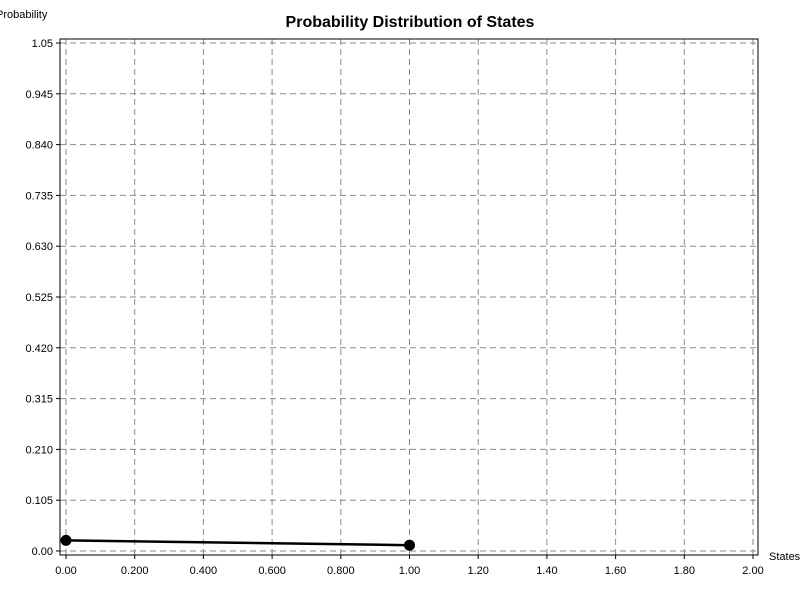 The width and height of the screenshot is (800, 600). Describe the element at coordinates (39, 95) in the screenshot. I see `y-tick-label: 0.945` at that location.